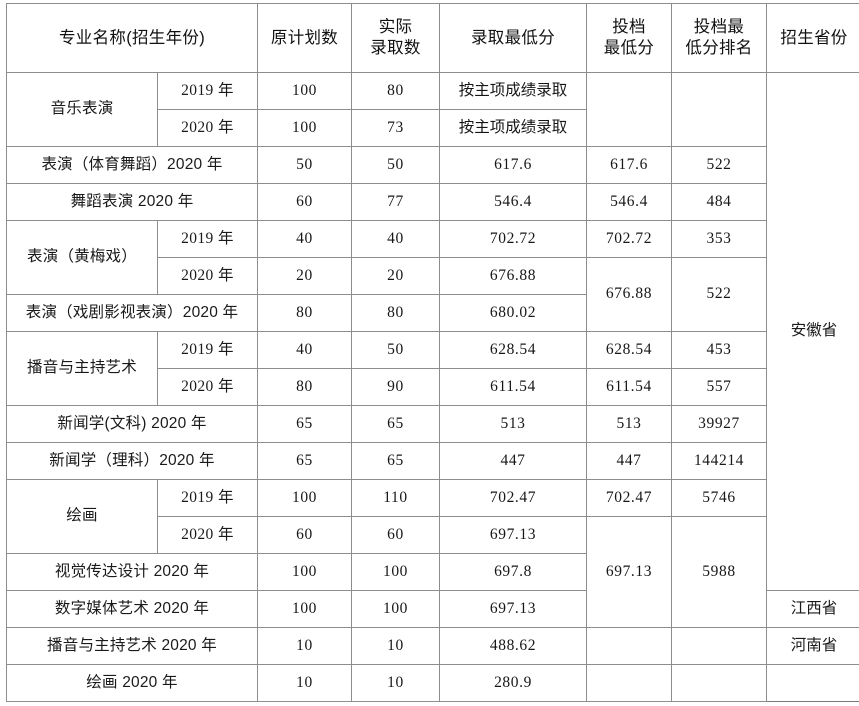 This screenshot has width=859, height=706. Describe the element at coordinates (513, 498) in the screenshot. I see `cell-min-score: 702.47` at that location.